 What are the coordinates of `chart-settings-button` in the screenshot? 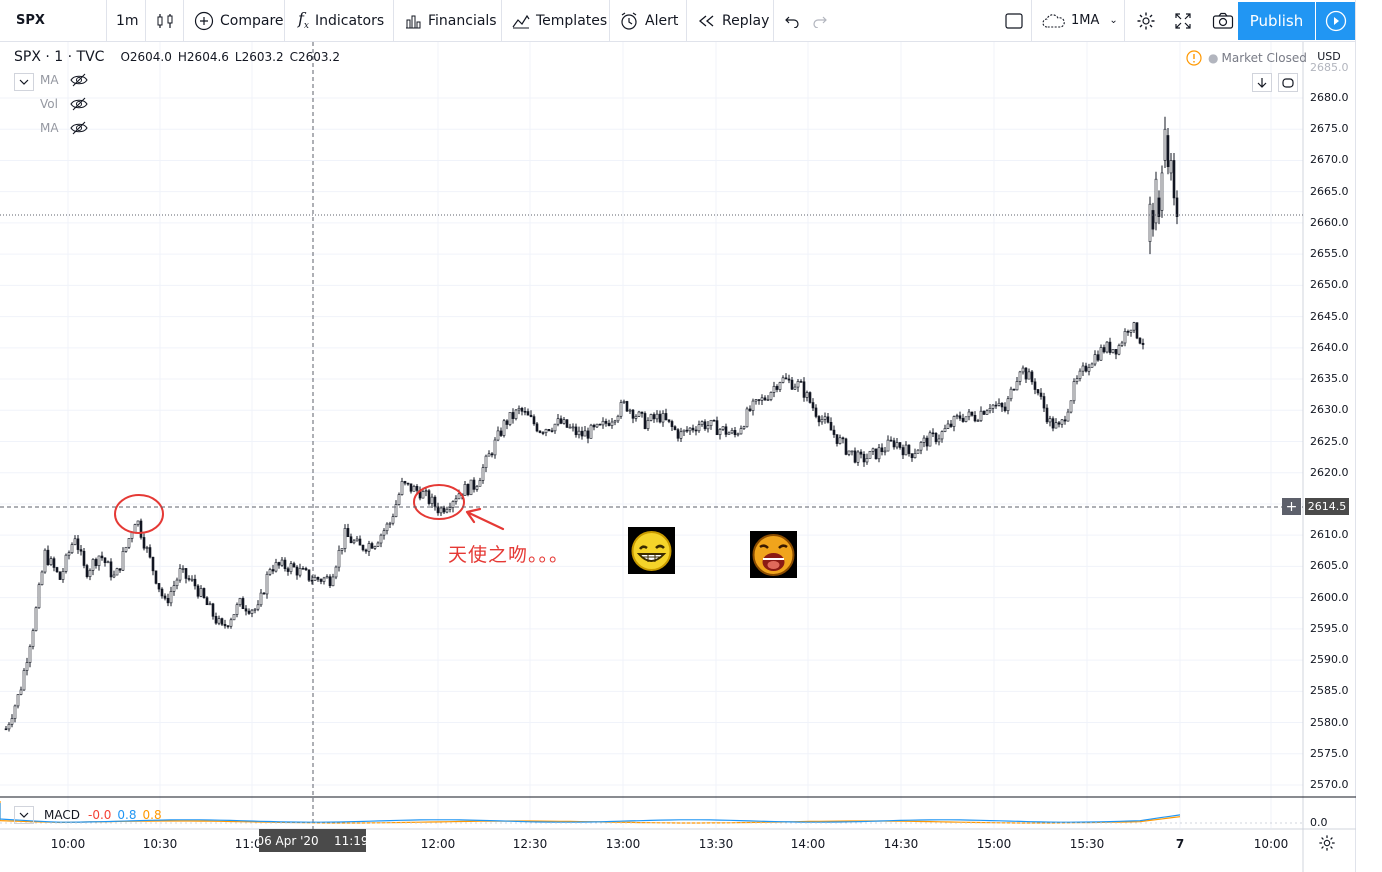 It's located at (1327, 845).